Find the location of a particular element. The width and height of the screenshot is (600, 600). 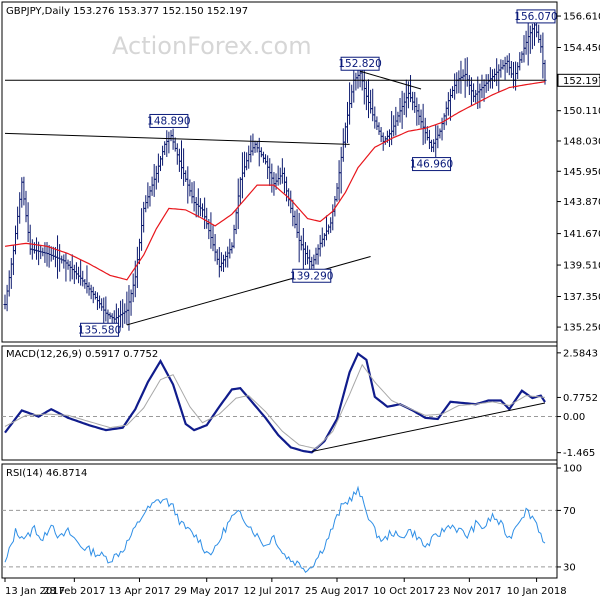

x-tick-label: 10 Jan 2018 is located at coordinates (537, 591).